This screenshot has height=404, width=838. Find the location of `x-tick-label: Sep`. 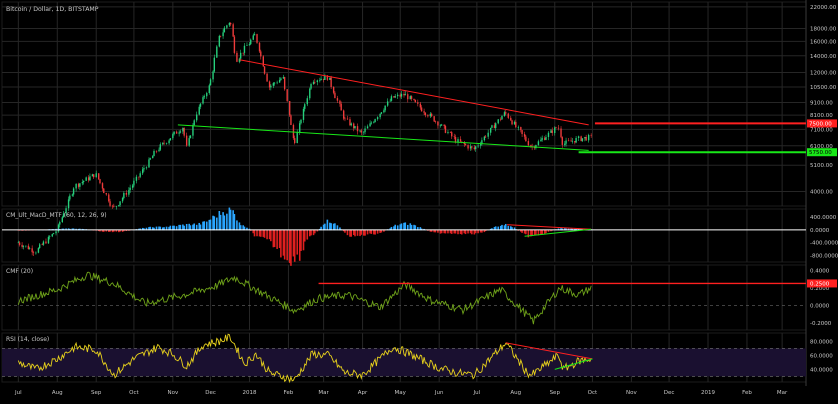

x-tick-label: Sep is located at coordinates (555, 393).